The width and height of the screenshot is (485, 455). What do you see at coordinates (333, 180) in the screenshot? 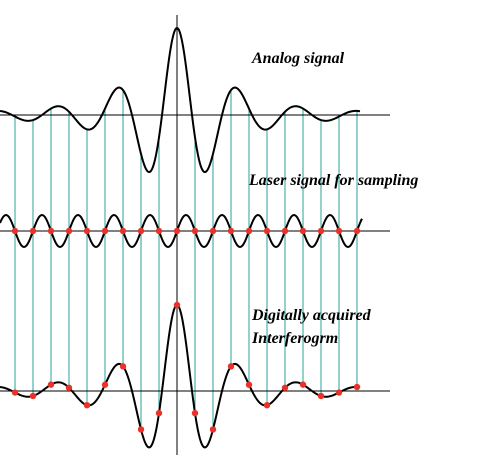
I see `laser-label: Laser signal for sampling` at bounding box center [333, 180].